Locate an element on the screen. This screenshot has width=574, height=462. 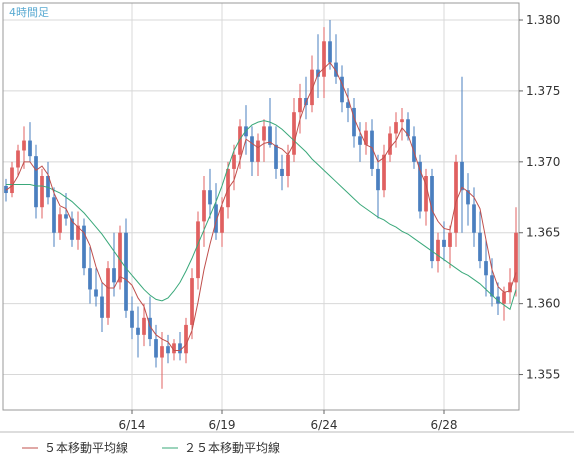
legend-item-ma25: ２５本移動平均線 is located at coordinates (221, 447).